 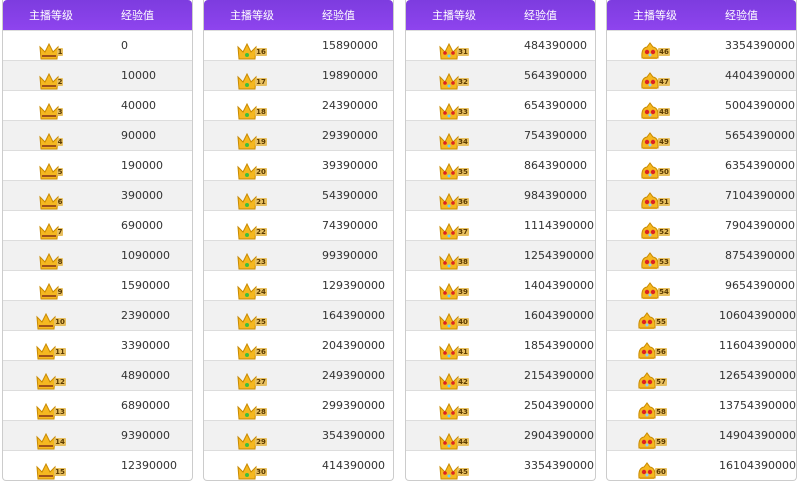 What do you see at coordinates (97, 435) in the screenshot?
I see `table-row: 14 9390000` at bounding box center [97, 435].